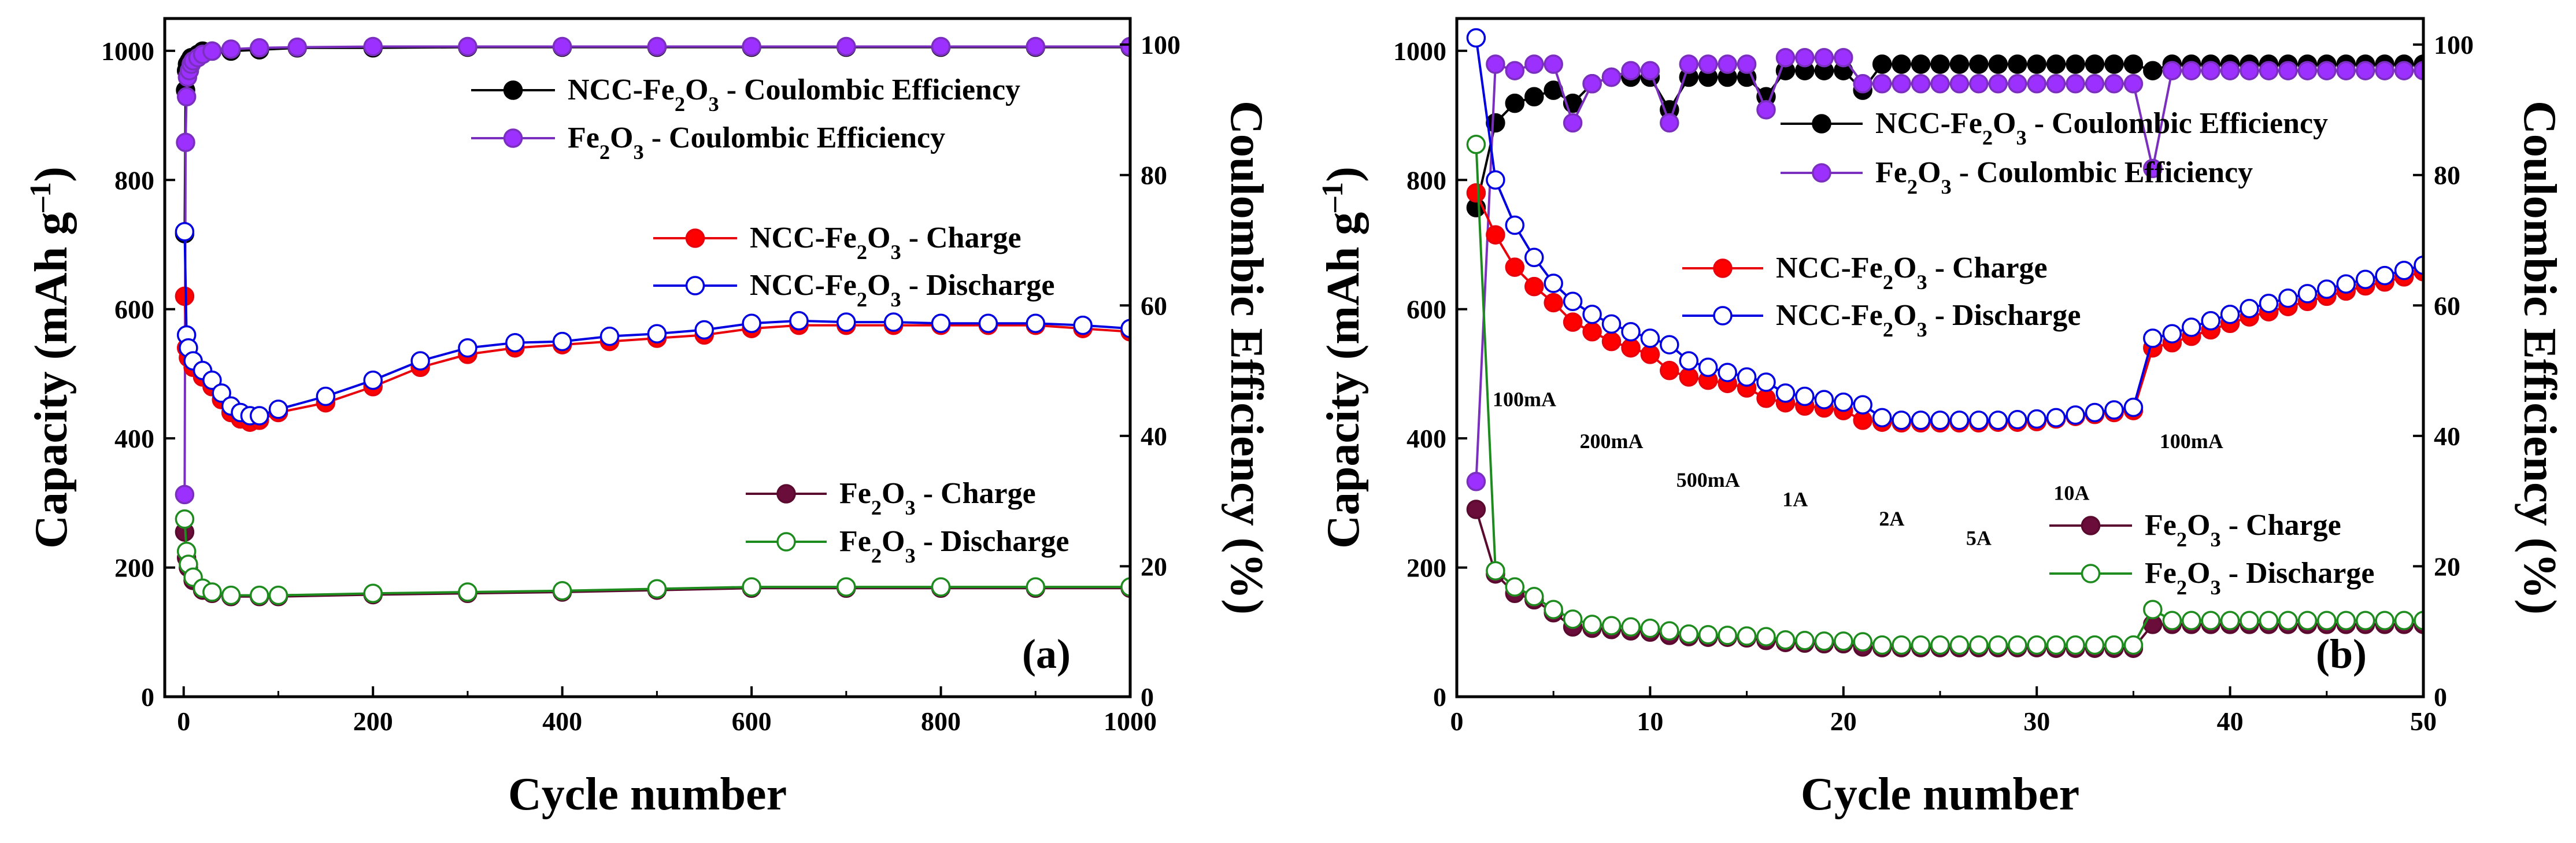  What do you see at coordinates (2423, 721) in the screenshot?
I see `x-tick-label: 50` at bounding box center [2423, 721].